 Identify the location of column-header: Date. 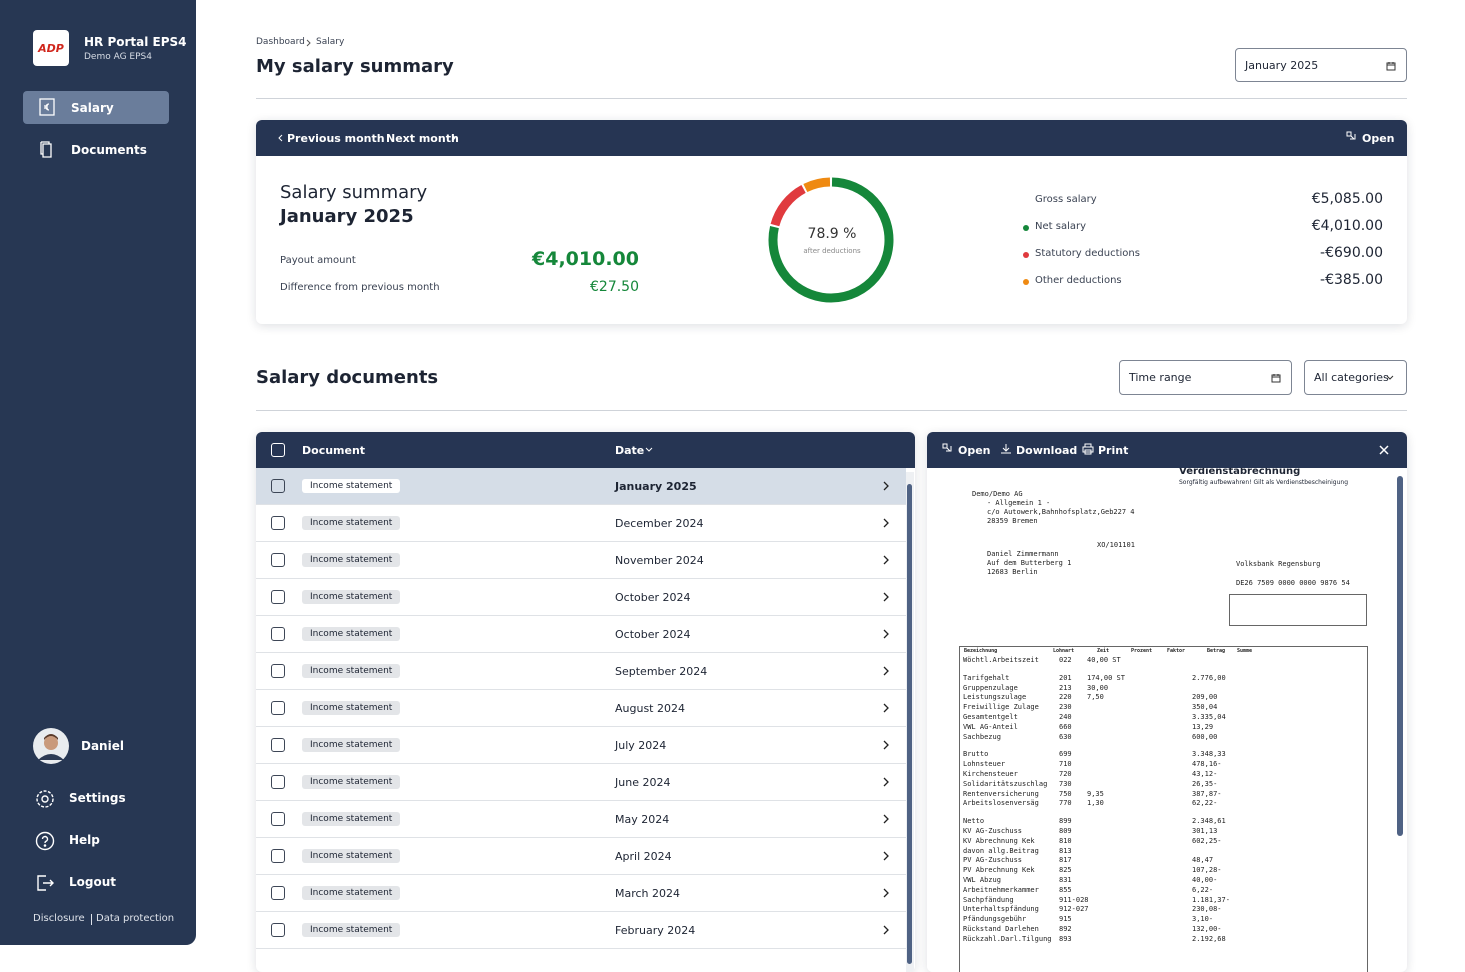
(630, 450).